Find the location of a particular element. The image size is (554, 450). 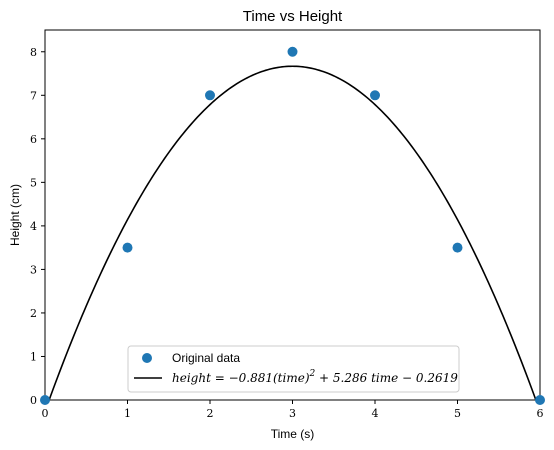

y-tick-label: 1 is located at coordinates (33, 356).